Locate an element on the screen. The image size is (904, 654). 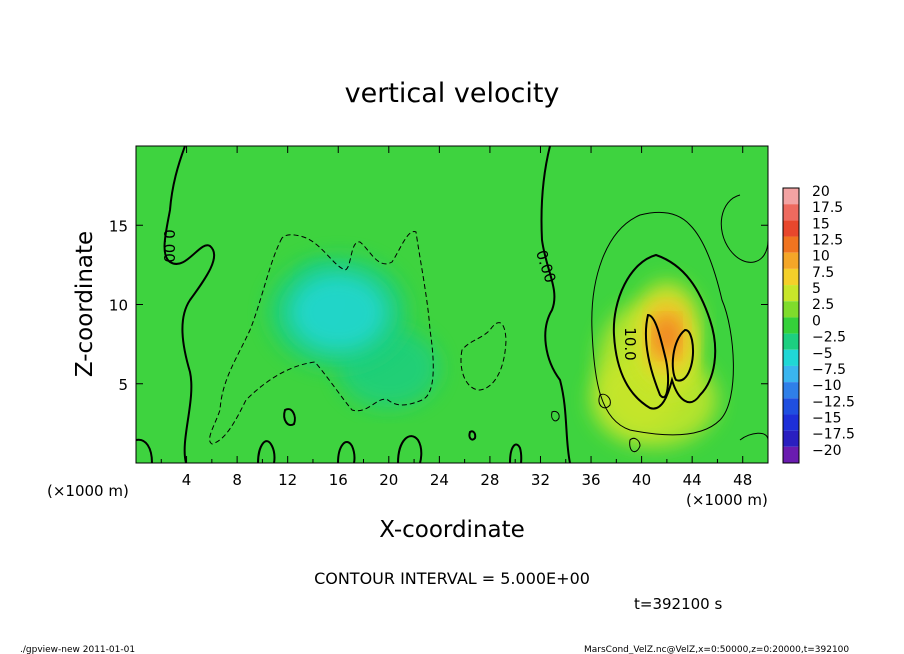
time-text: t=392100 s is located at coordinates (678, 604).